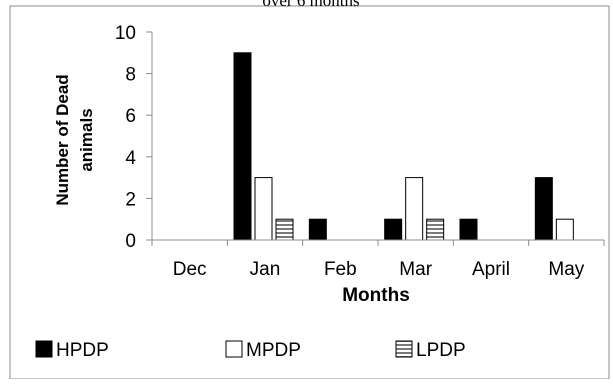 This screenshot has width=613, height=384. I want to click on legend: HPDP MPDP LPDP, so click(250, 350).